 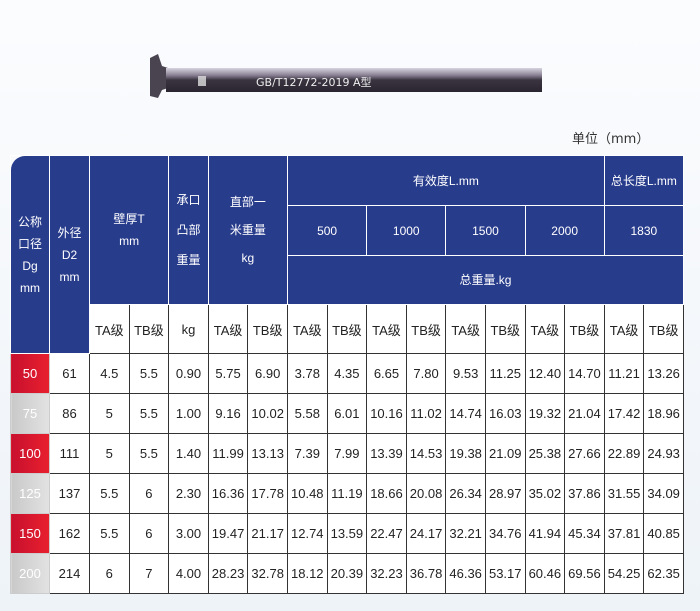 I want to click on data-cell: 34.76, so click(x=505, y=533).